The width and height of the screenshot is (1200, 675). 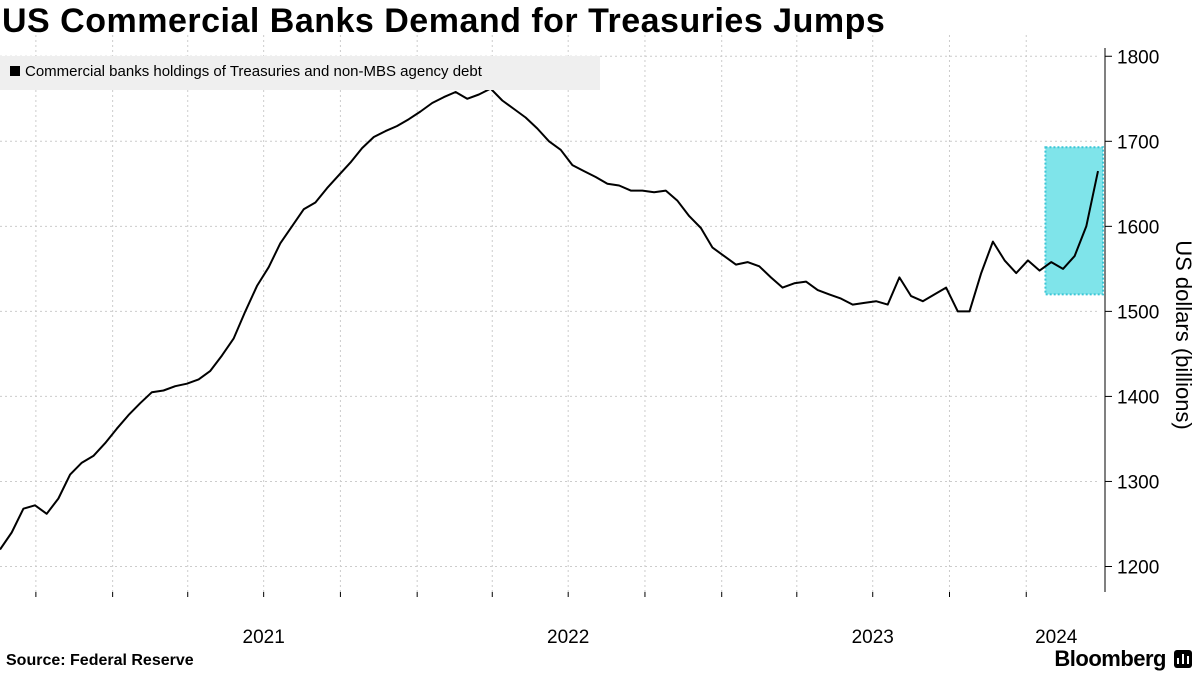 What do you see at coordinates (1183, 659) in the screenshot?
I see `bloomberg-bars-icon` at bounding box center [1183, 659].